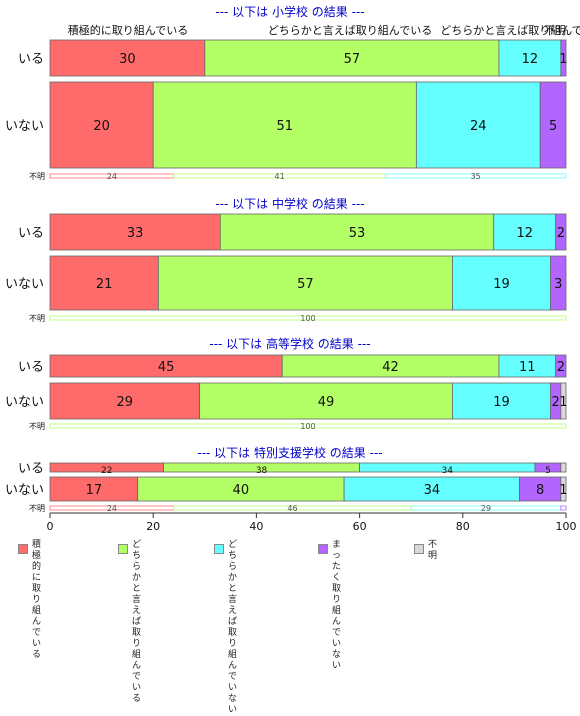 The height and width of the screenshot is (716, 580). Describe the element at coordinates (137, 622) in the screenshot. I see `legend-label: どちらかと言えば 取り組んでいる` at that location.